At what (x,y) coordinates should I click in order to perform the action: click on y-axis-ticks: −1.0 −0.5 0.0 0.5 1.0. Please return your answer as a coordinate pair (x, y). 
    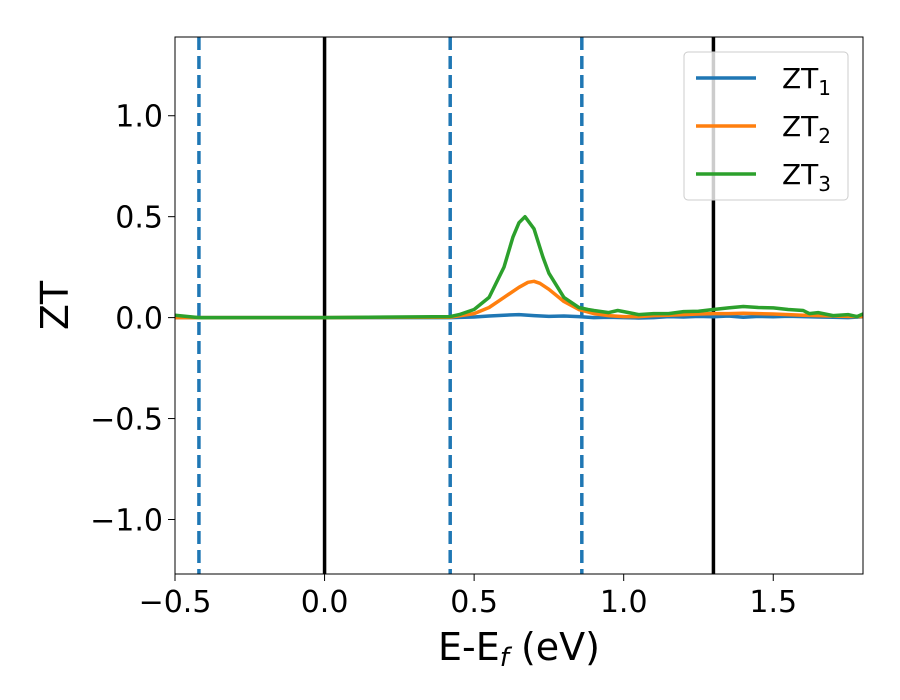
    Looking at the image, I should click on (132, 319).